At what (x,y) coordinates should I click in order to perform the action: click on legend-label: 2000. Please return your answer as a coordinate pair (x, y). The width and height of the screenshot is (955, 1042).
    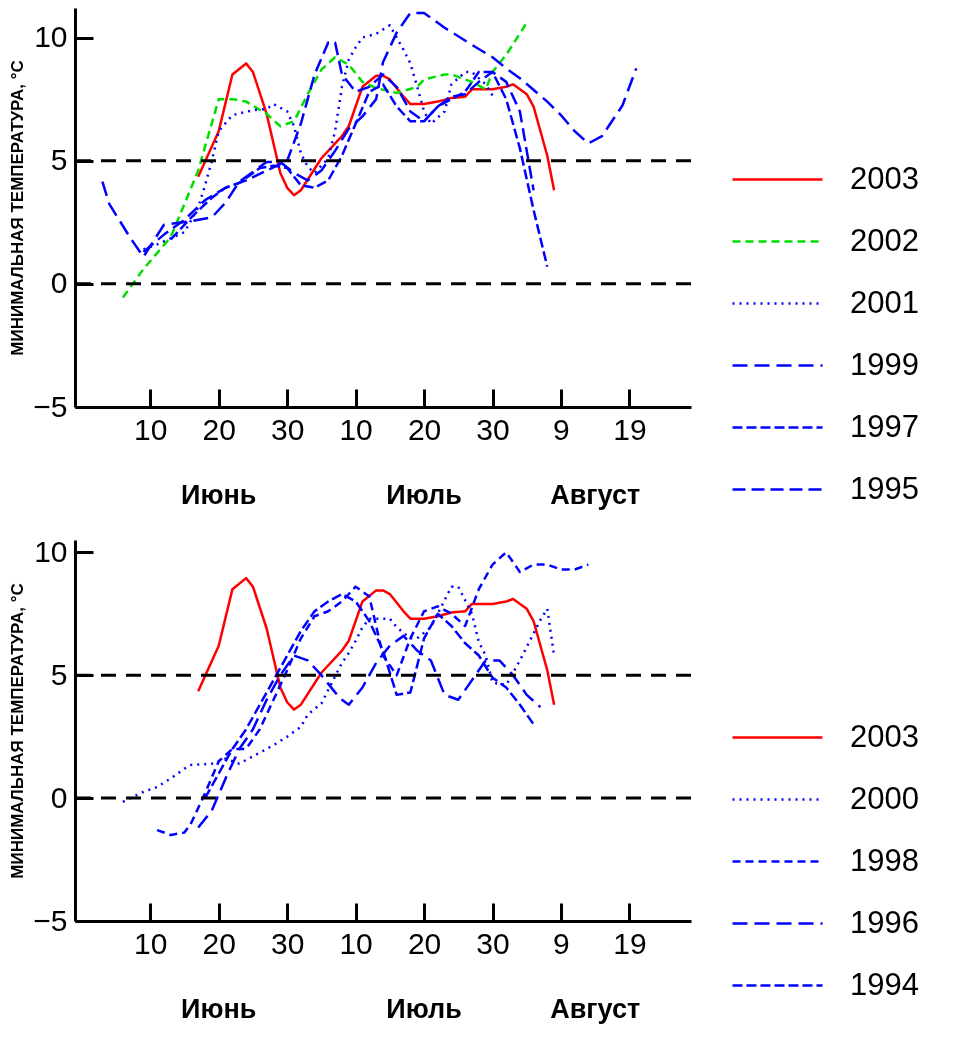
    Looking at the image, I should click on (884, 798).